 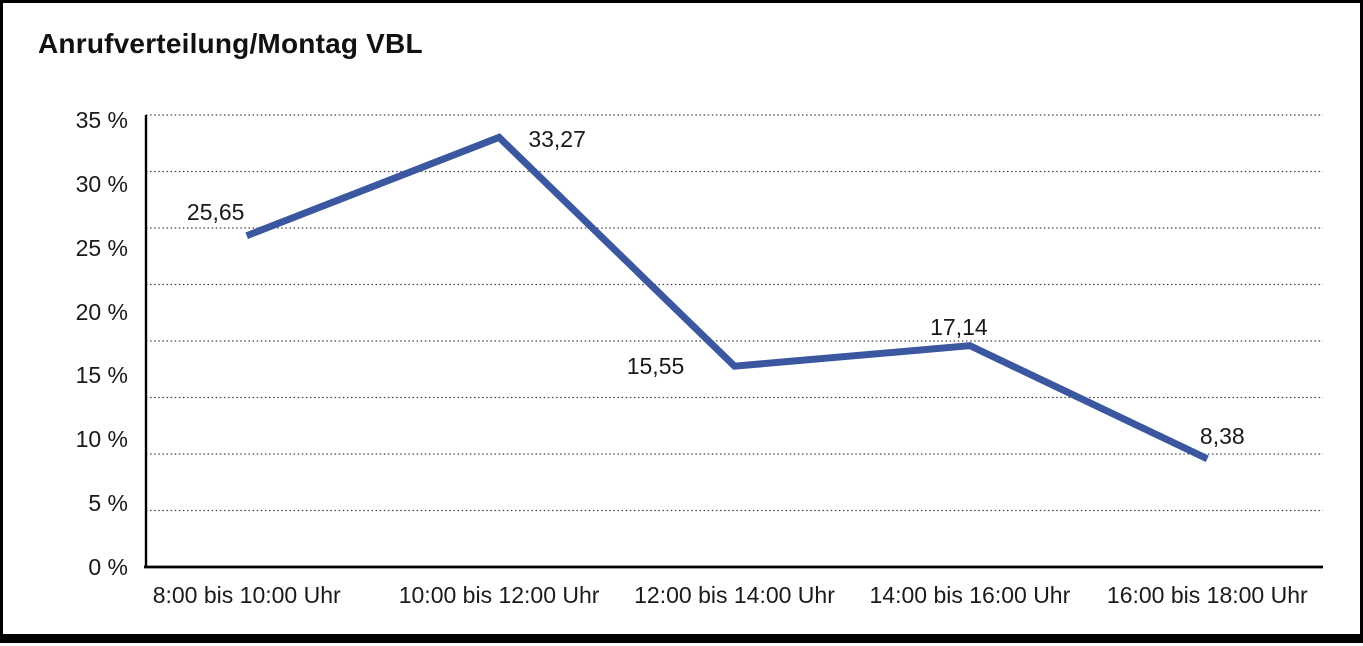 What do you see at coordinates (101, 439) in the screenshot?
I see `y-axis-tick-label: 10 %` at bounding box center [101, 439].